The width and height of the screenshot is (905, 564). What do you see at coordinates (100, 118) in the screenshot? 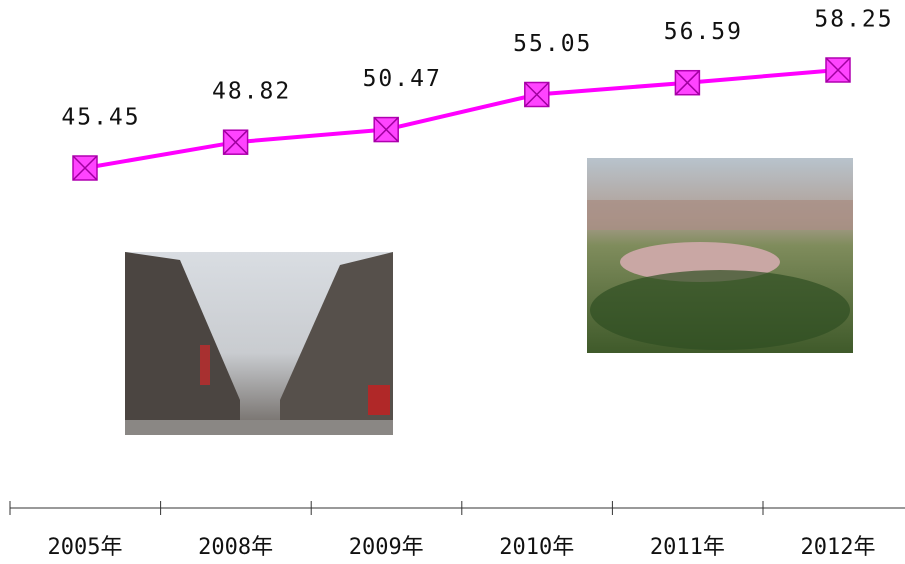
I see `data-label: 45.45` at bounding box center [100, 118].